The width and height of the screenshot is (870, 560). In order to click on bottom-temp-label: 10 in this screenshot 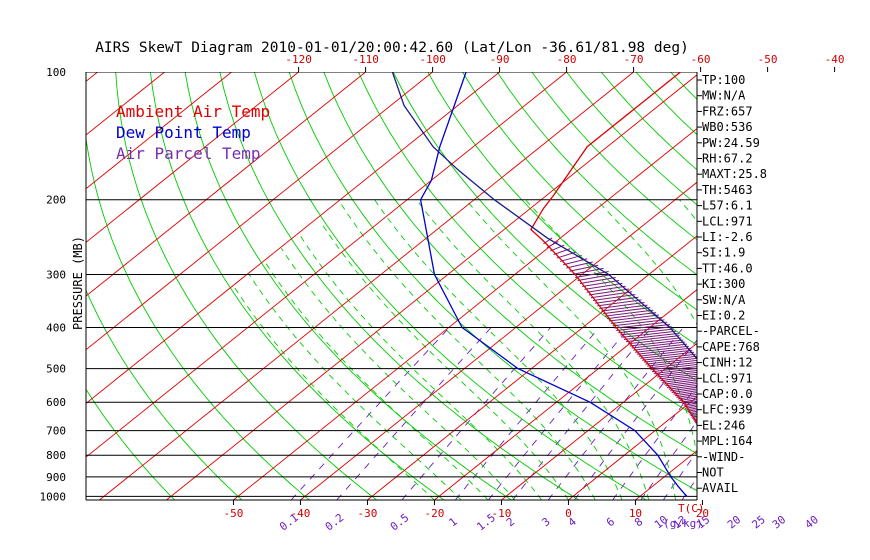, I will do `click(635, 513)`.